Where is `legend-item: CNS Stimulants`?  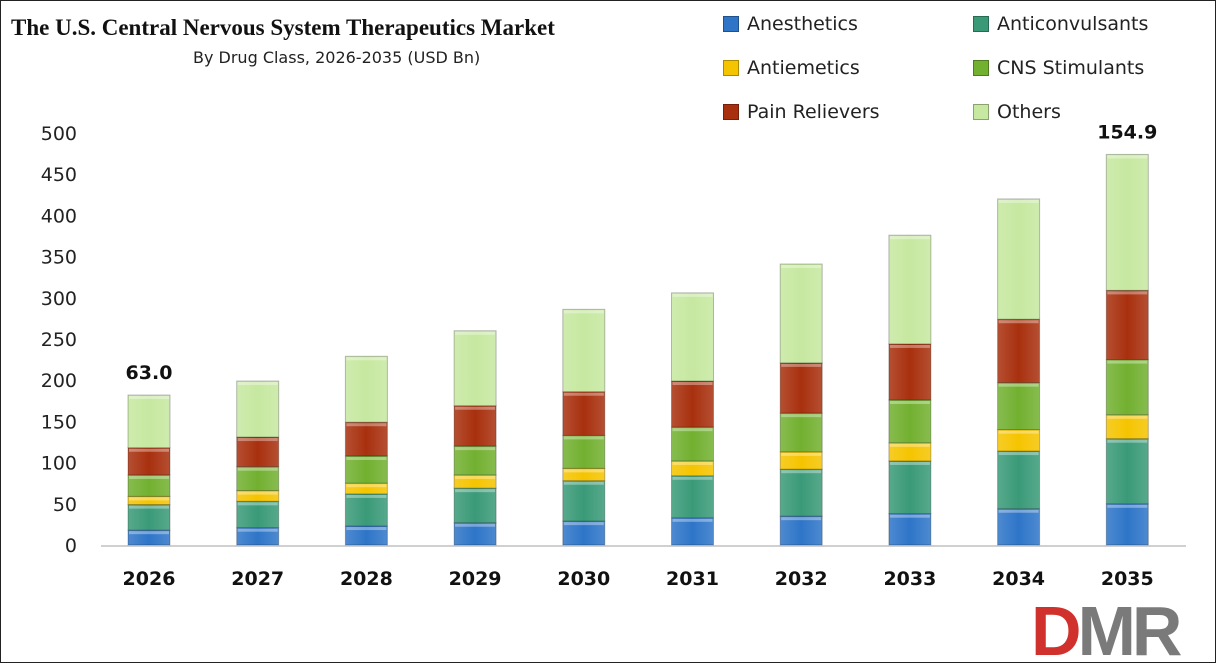 legend-item: CNS Stimulants is located at coordinates (1058, 68).